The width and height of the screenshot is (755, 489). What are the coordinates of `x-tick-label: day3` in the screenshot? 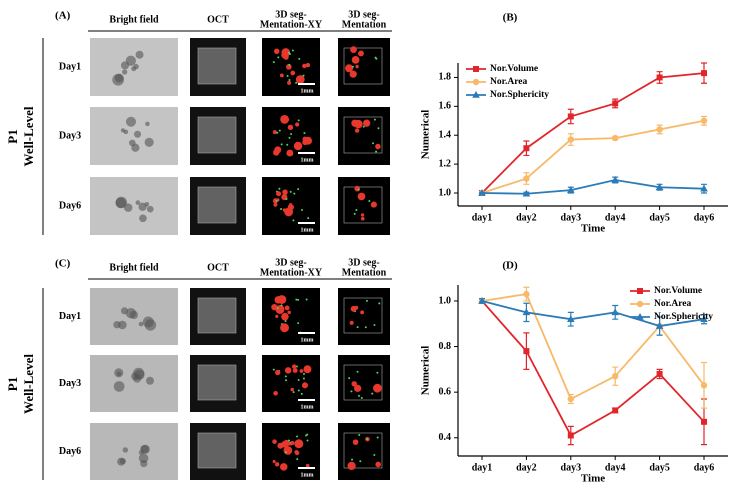 It's located at (571, 467).